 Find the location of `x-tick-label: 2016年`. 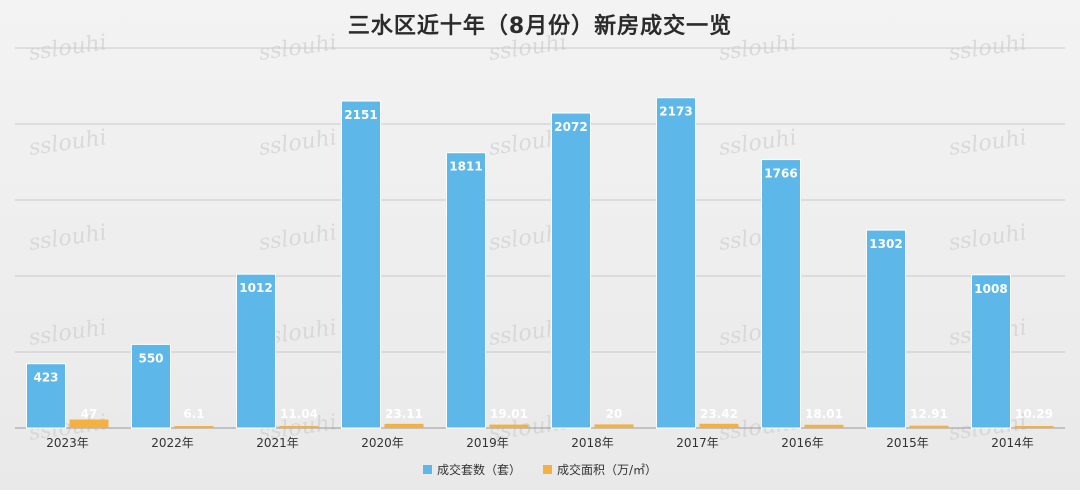

x-tick-label: 2016年 is located at coordinates (802, 443).